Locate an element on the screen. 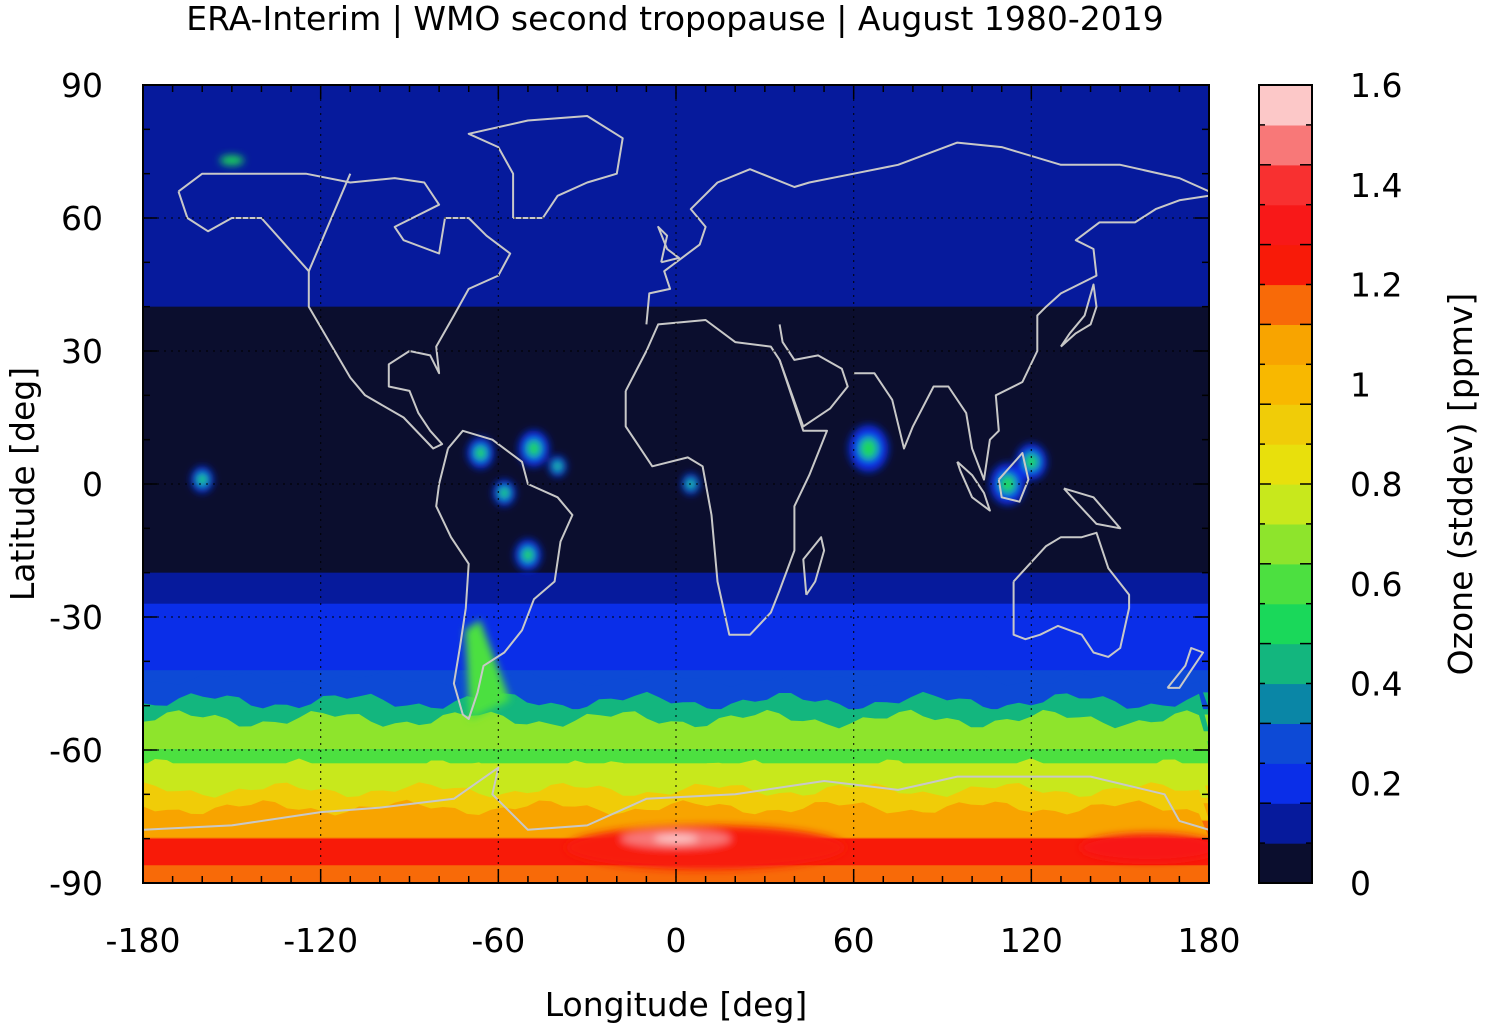 The width and height of the screenshot is (1495, 1029). colorbar-tick-label: 1.4 is located at coordinates (1376, 185).